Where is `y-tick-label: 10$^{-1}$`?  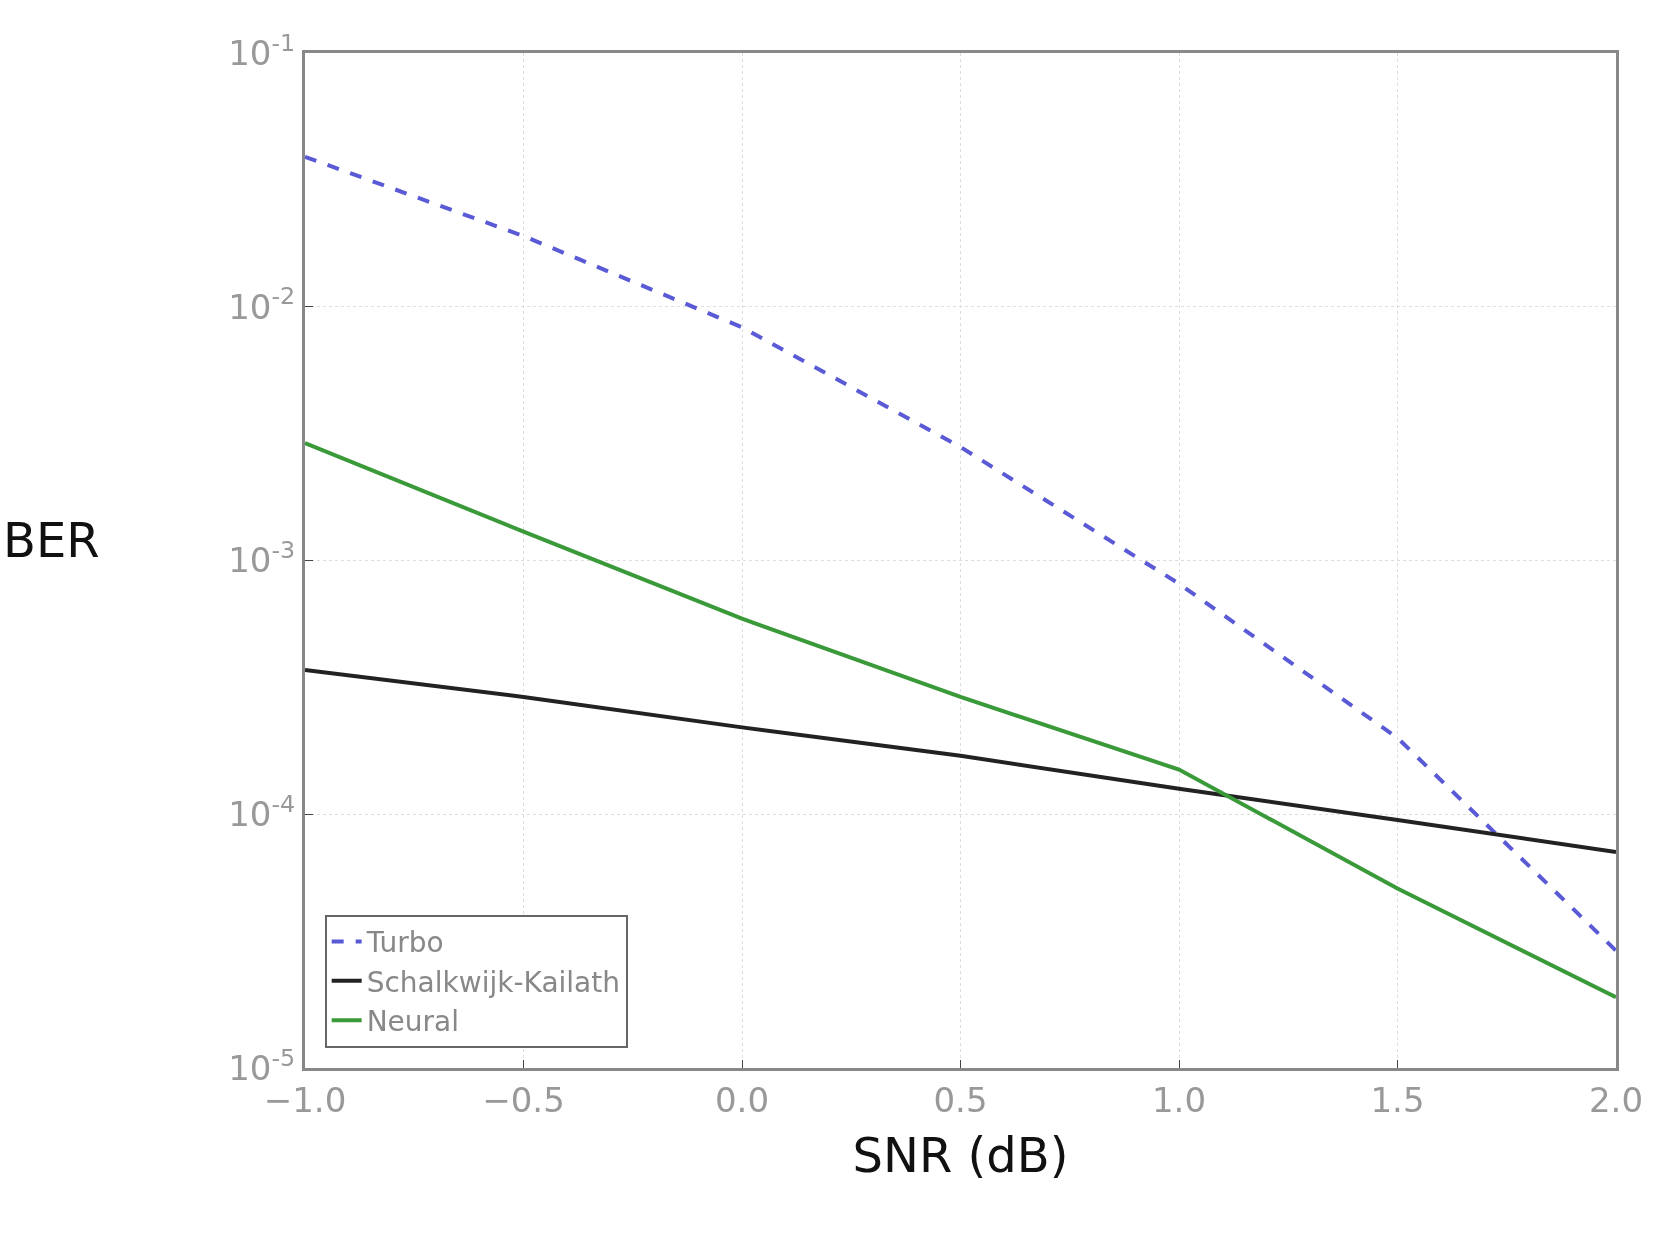 y-tick-label: 10$^{-1}$ is located at coordinates (262, 50).